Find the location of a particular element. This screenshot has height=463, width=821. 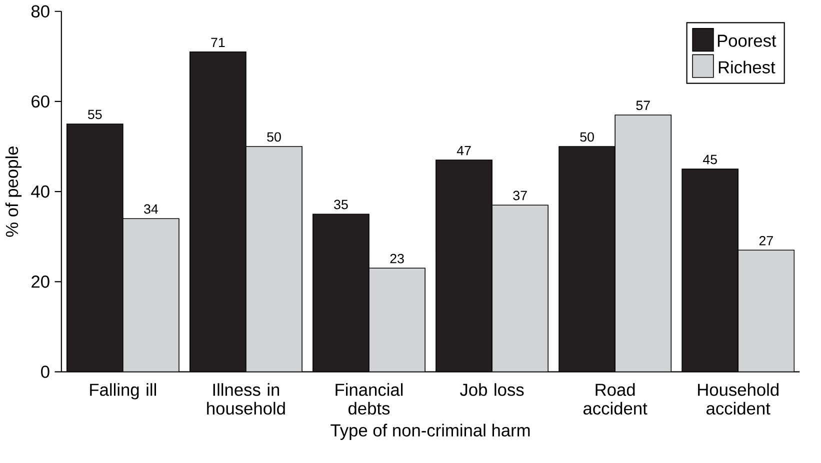

data-label: 34 is located at coordinates (151, 209).